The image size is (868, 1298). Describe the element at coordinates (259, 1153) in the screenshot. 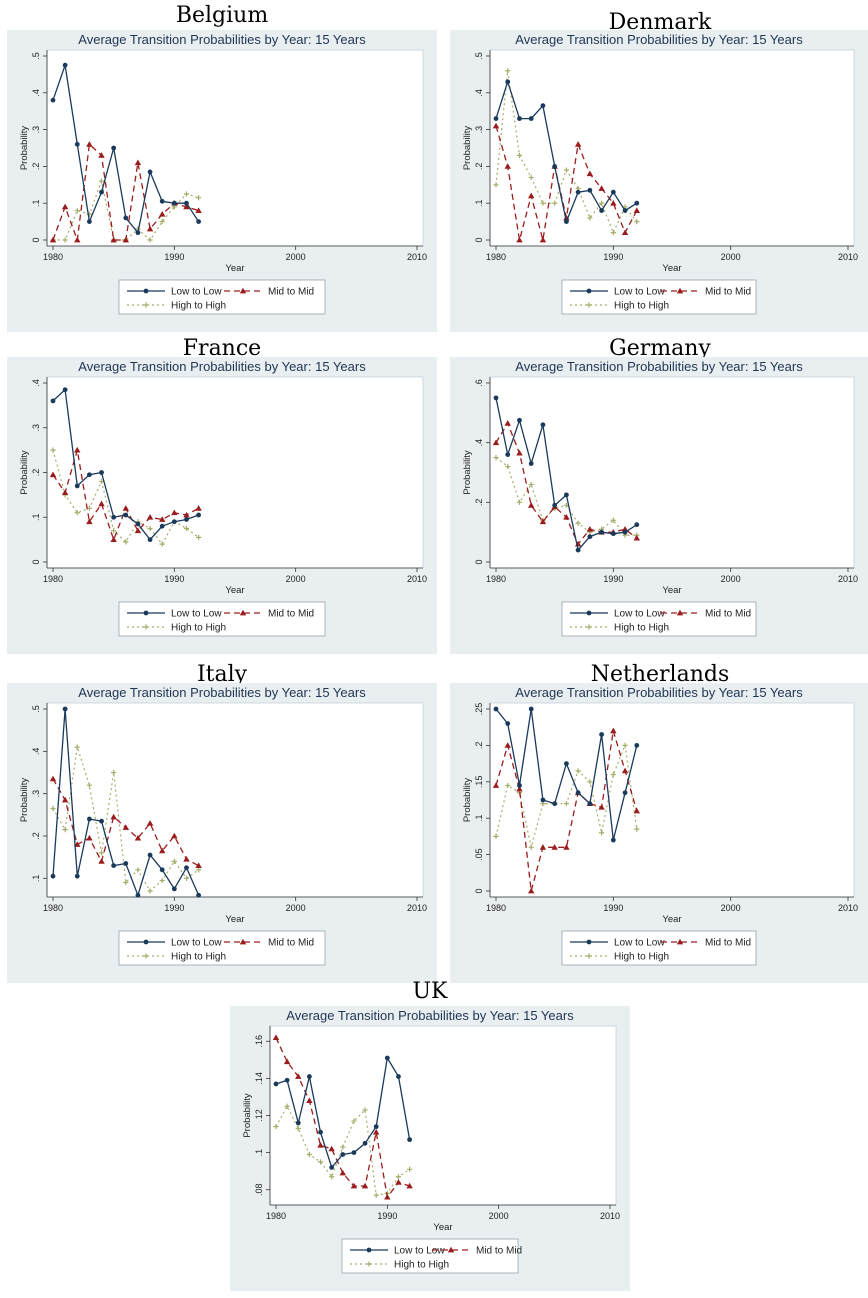

I see `y-tick-label: .1` at that location.